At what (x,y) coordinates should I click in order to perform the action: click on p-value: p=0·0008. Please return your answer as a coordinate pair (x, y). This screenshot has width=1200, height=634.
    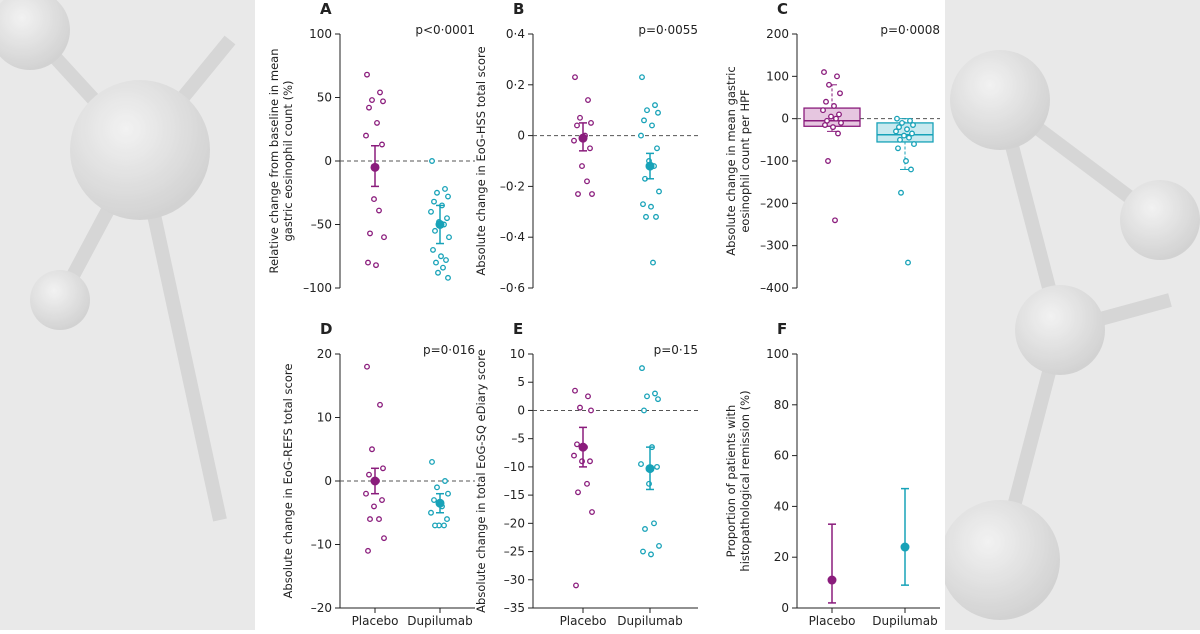
    Looking at the image, I should click on (910, 30).